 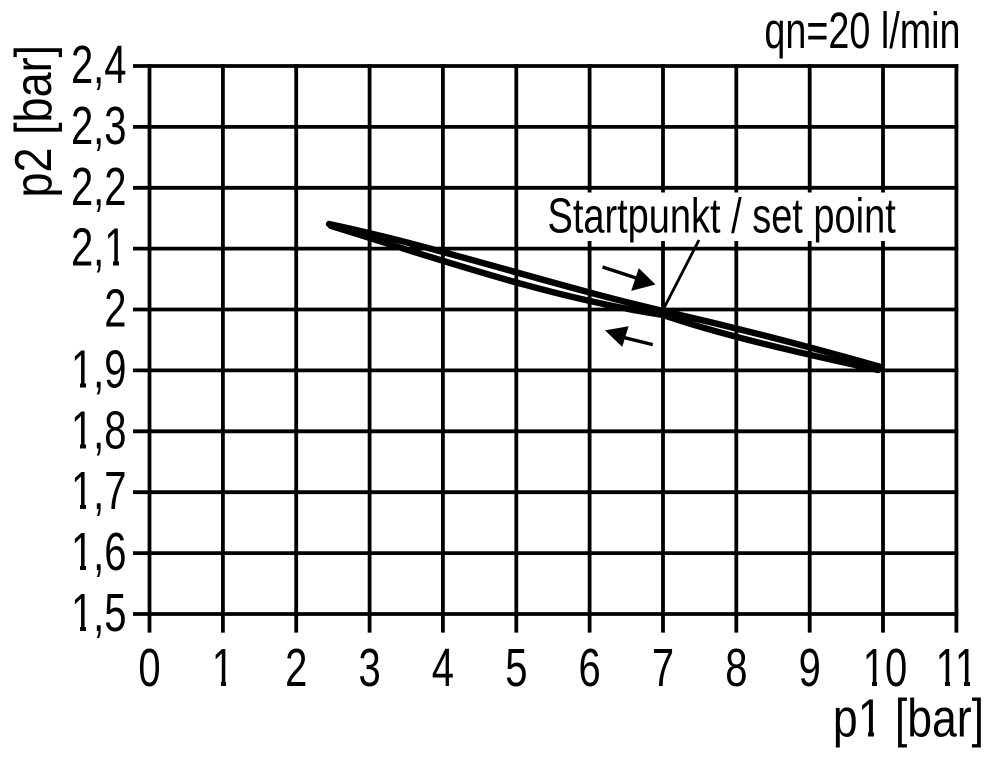 What do you see at coordinates (99, 552) in the screenshot?
I see `svg-text: 1,6` at bounding box center [99, 552].